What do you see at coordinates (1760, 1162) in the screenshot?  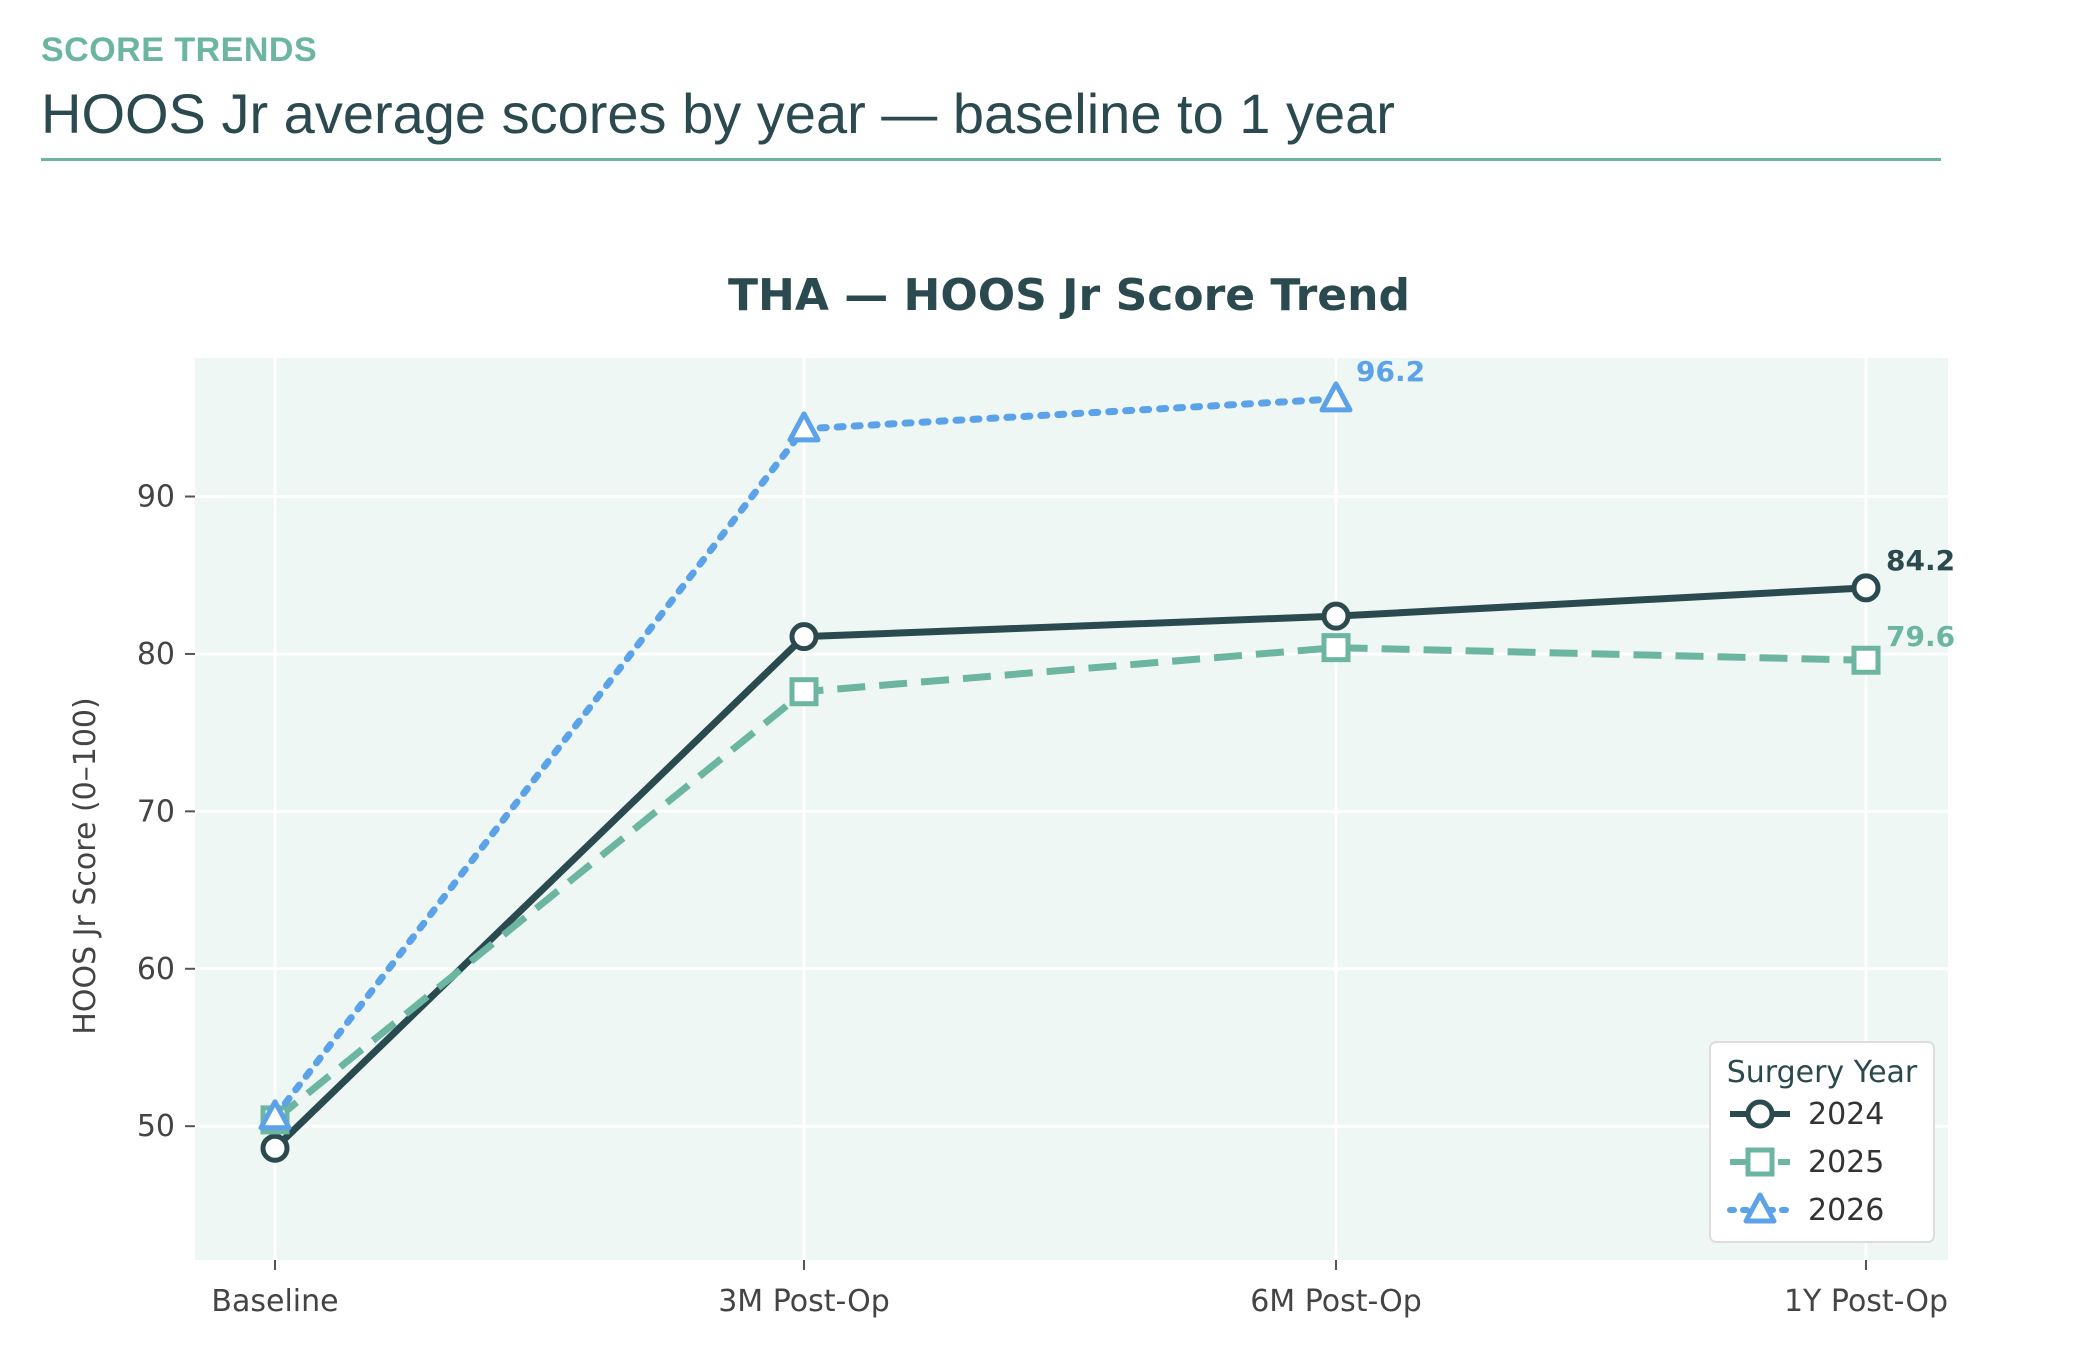 I see `legend-marker-2025` at bounding box center [1760, 1162].